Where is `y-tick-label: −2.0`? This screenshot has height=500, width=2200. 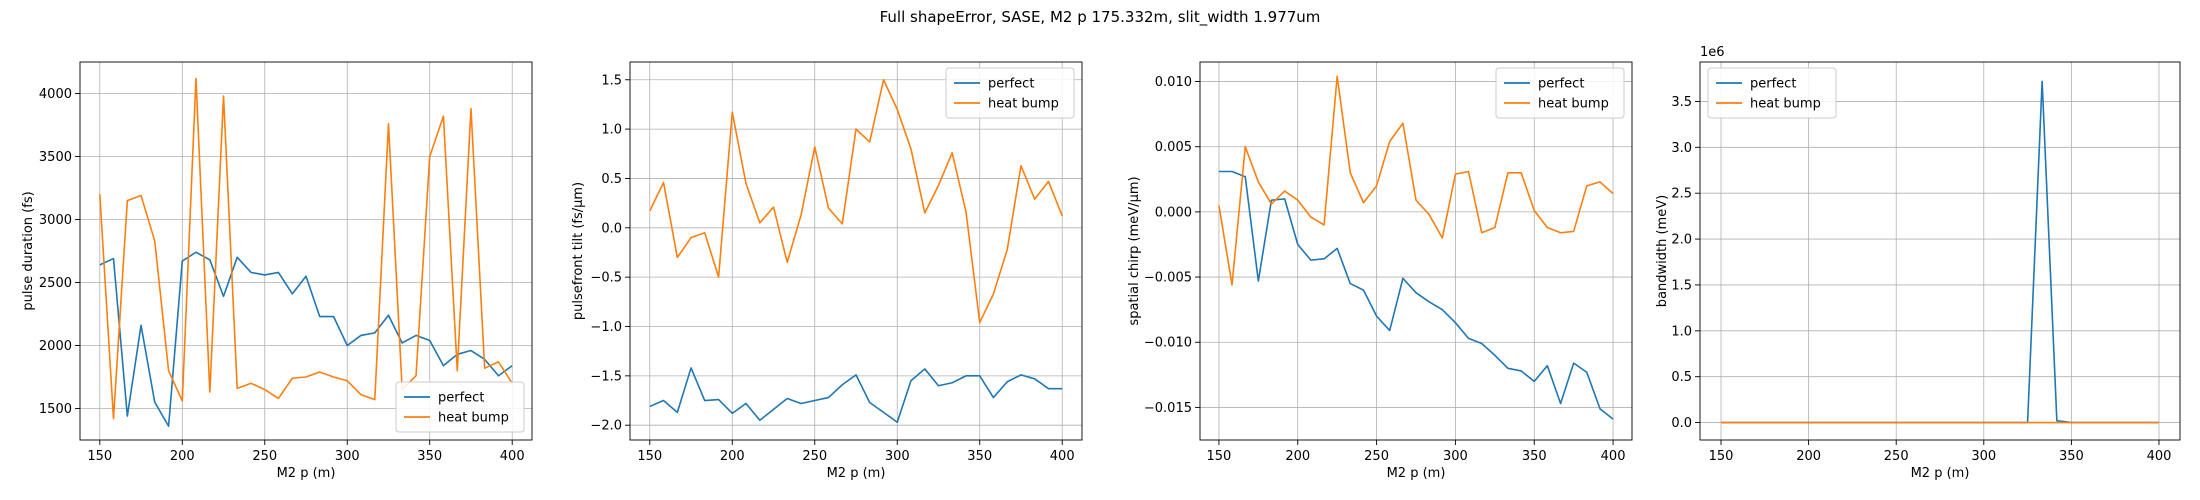
y-tick-label: −2.0 is located at coordinates (606, 426).